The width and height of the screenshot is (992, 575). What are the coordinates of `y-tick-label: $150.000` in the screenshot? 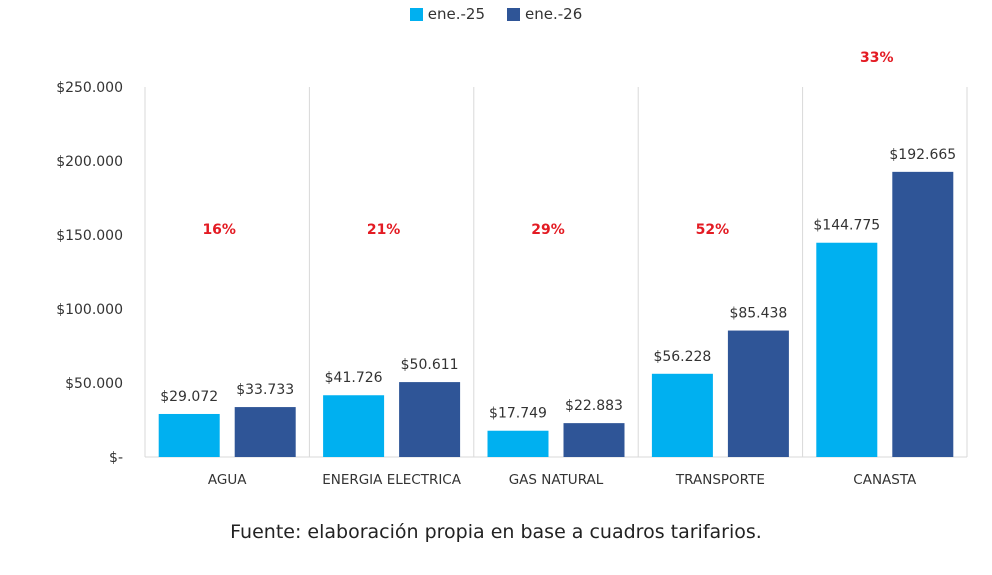 It's located at (89, 236).